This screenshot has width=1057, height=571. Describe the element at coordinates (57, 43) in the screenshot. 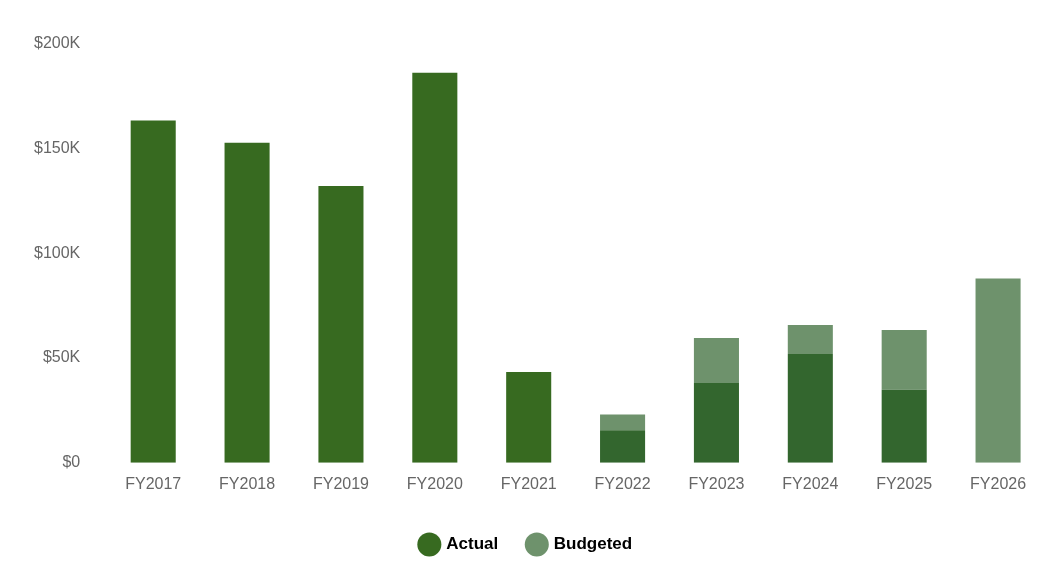

I see `y-tick-label: $200K` at that location.